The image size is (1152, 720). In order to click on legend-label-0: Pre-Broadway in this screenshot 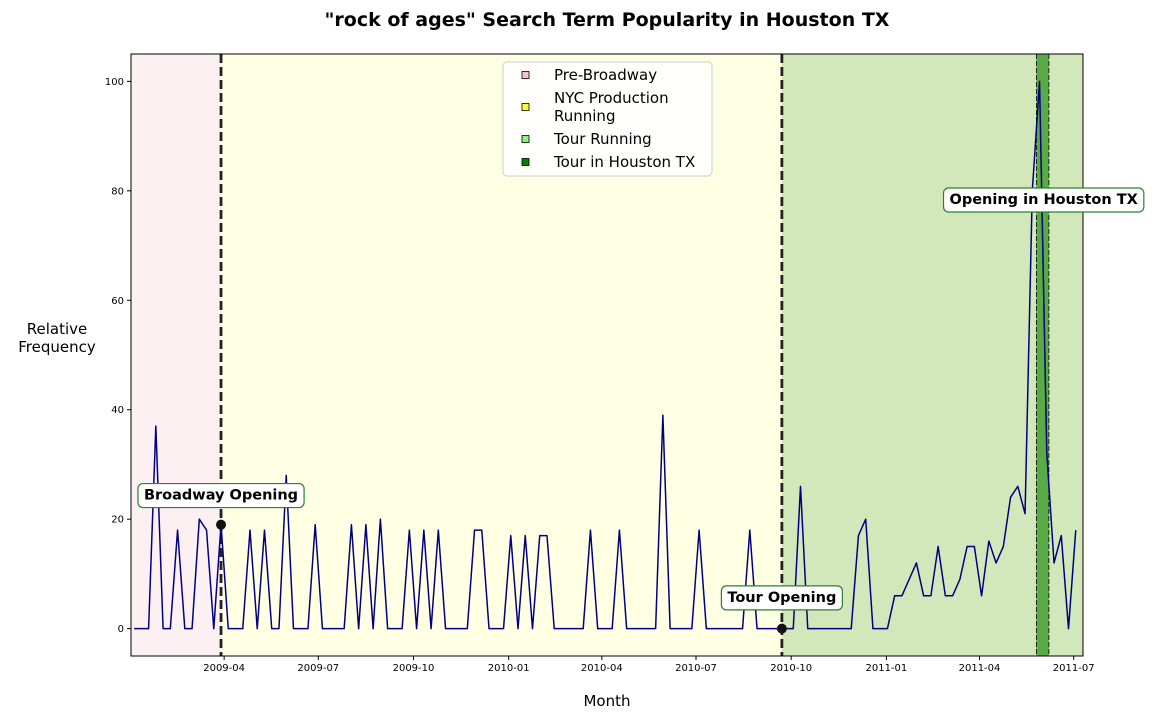, I will do `click(605, 75)`.